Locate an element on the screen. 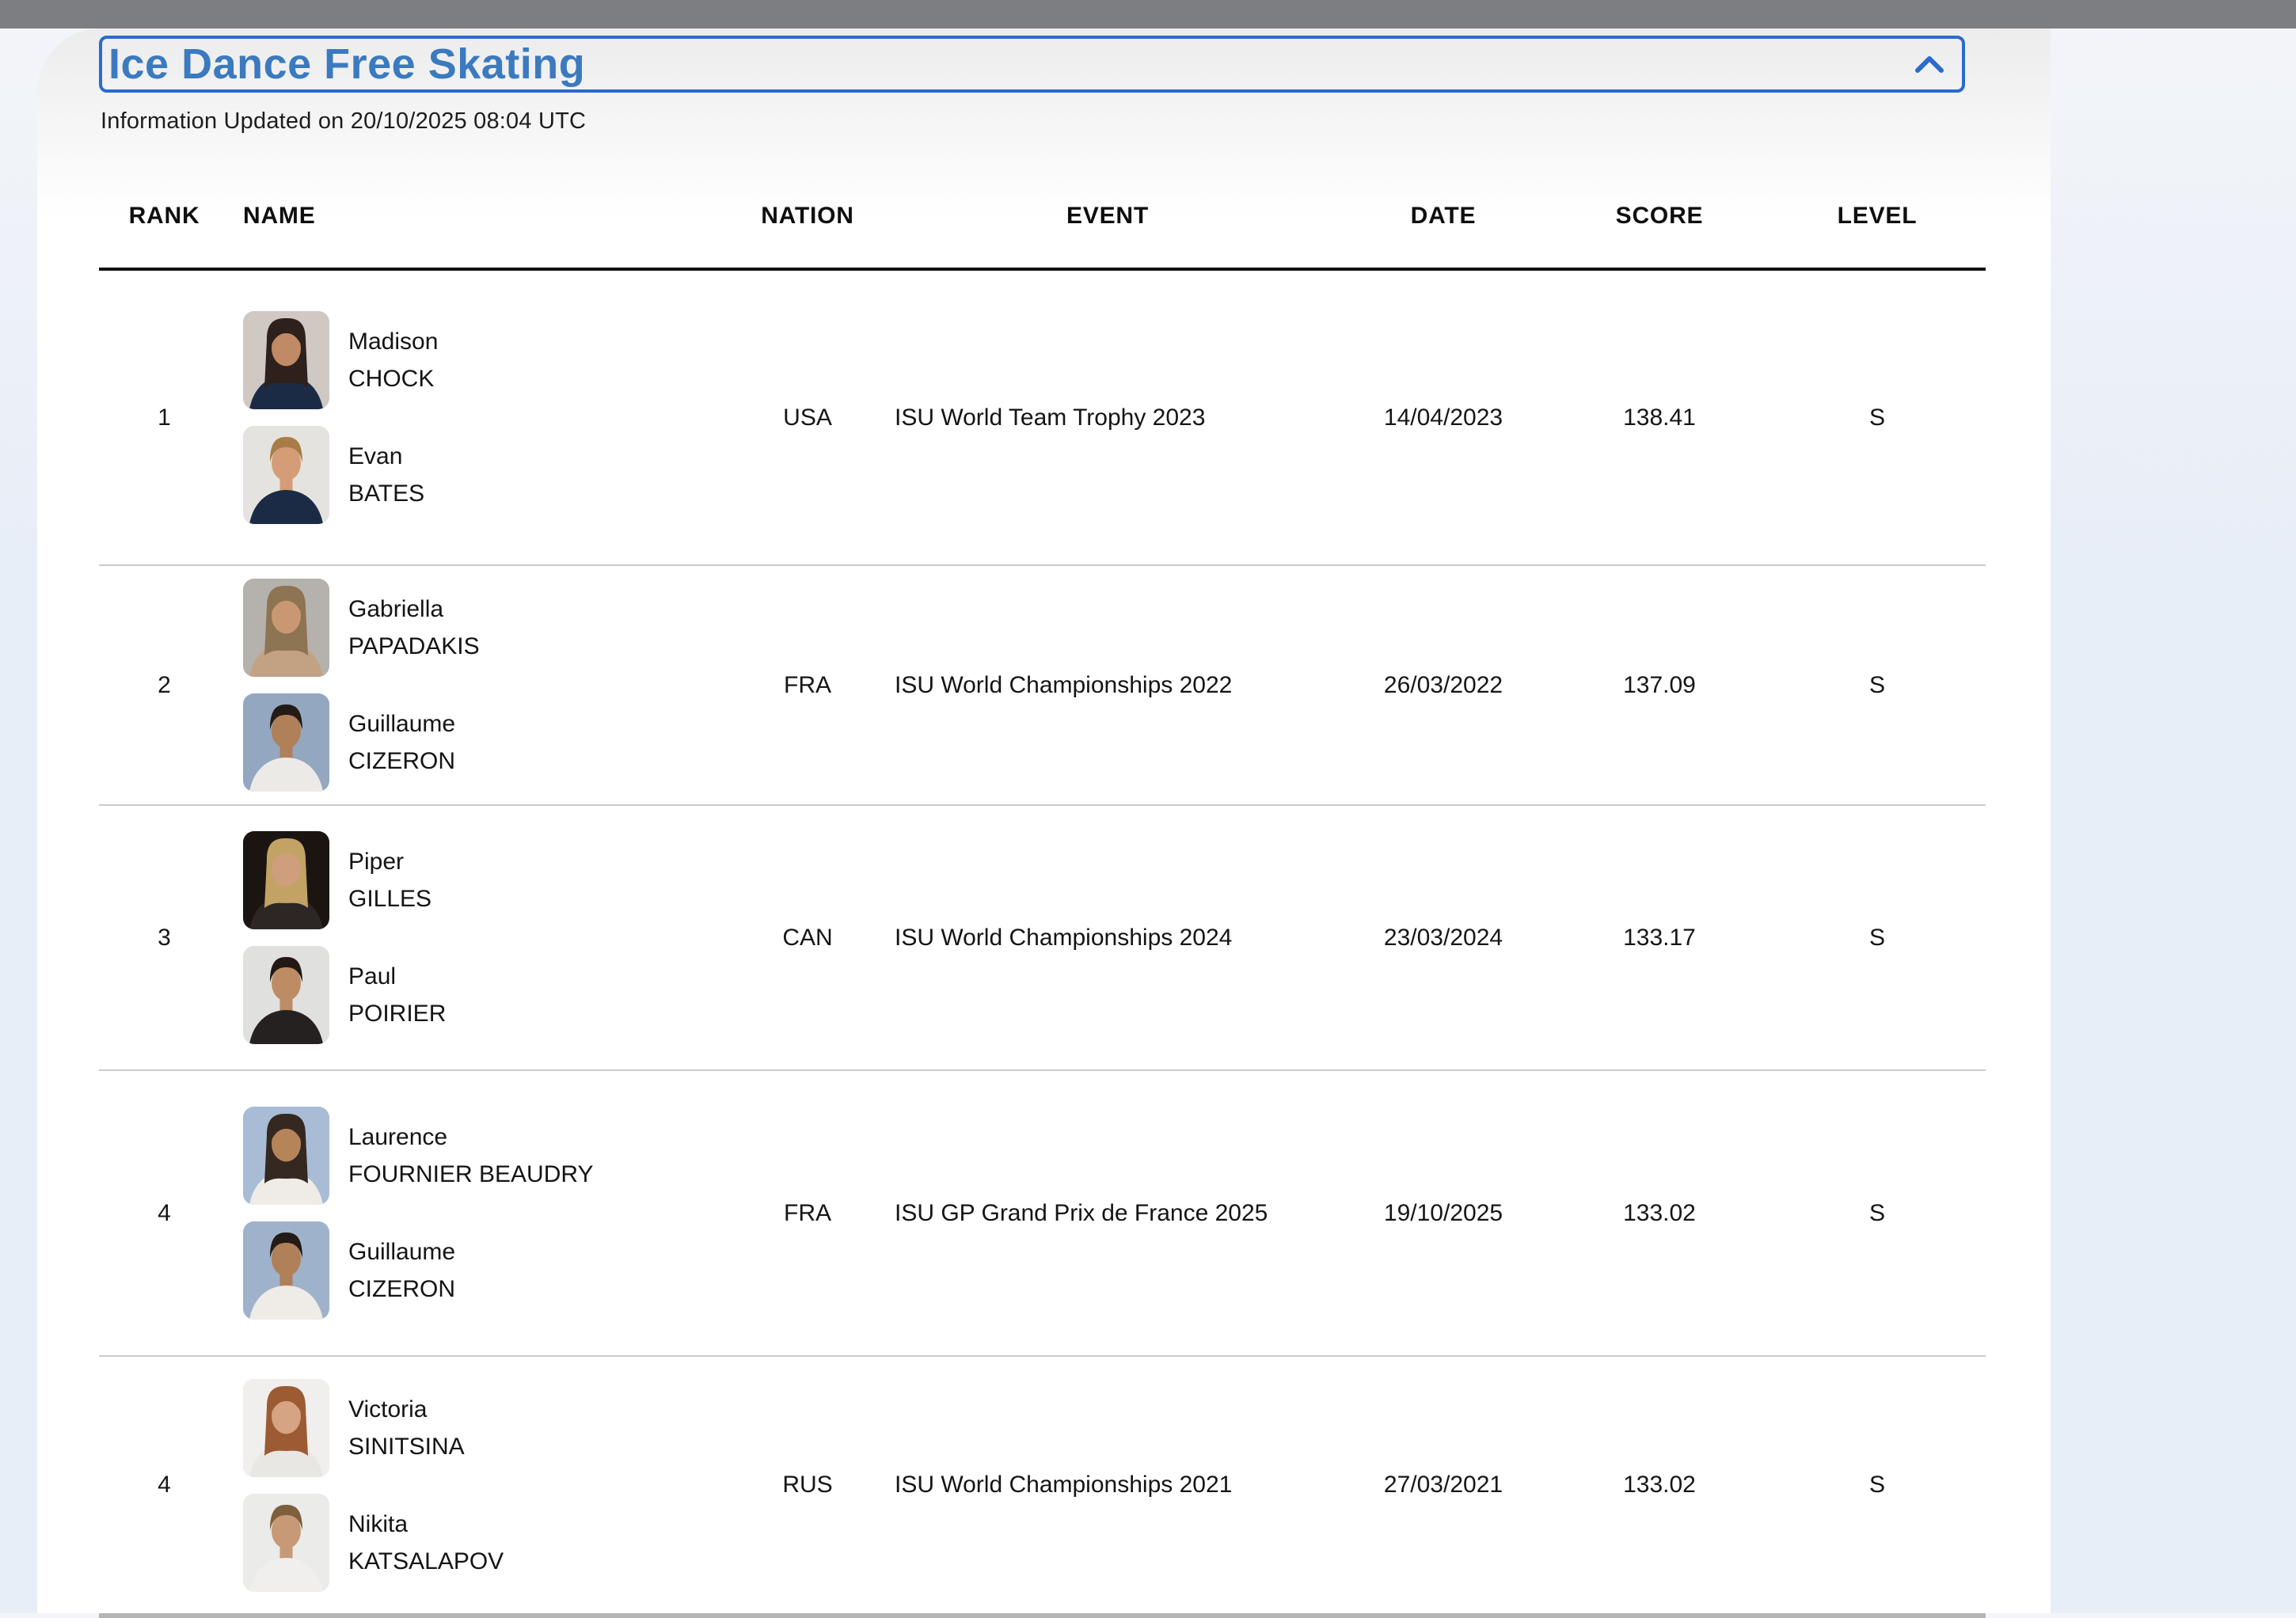 The image size is (2296, 1618). skater-first-name: Madison is located at coordinates (393, 342).